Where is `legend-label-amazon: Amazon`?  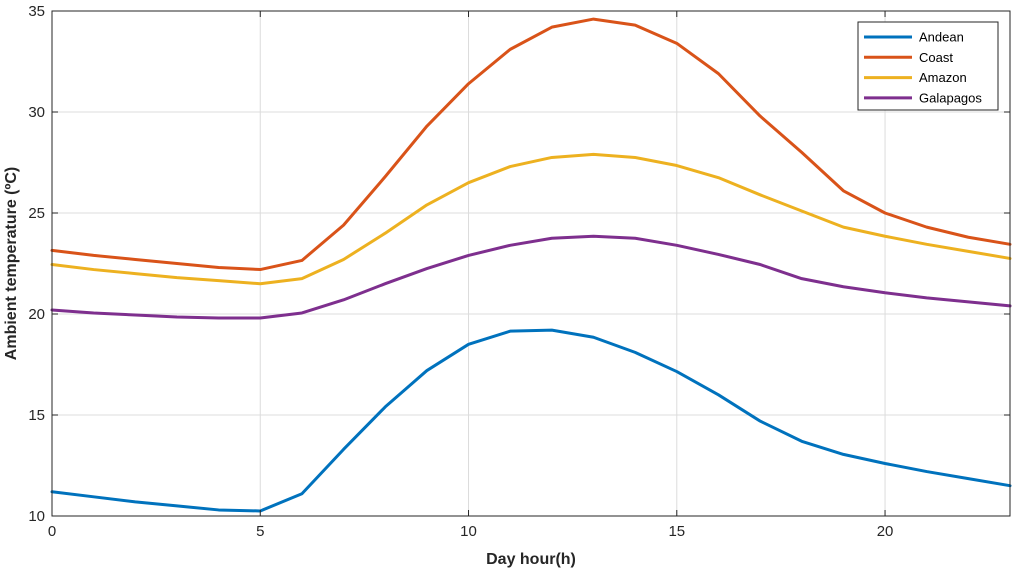
legend-label-amazon: Amazon is located at coordinates (943, 77).